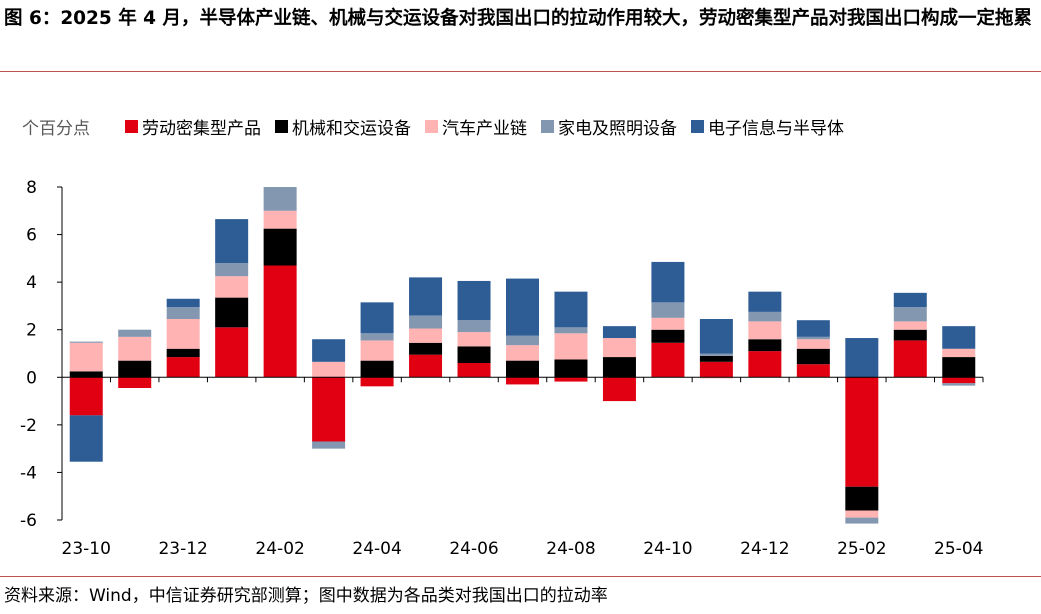  Describe the element at coordinates (764, 549) in the screenshot. I see `x-tick-label: 24-12` at that location.